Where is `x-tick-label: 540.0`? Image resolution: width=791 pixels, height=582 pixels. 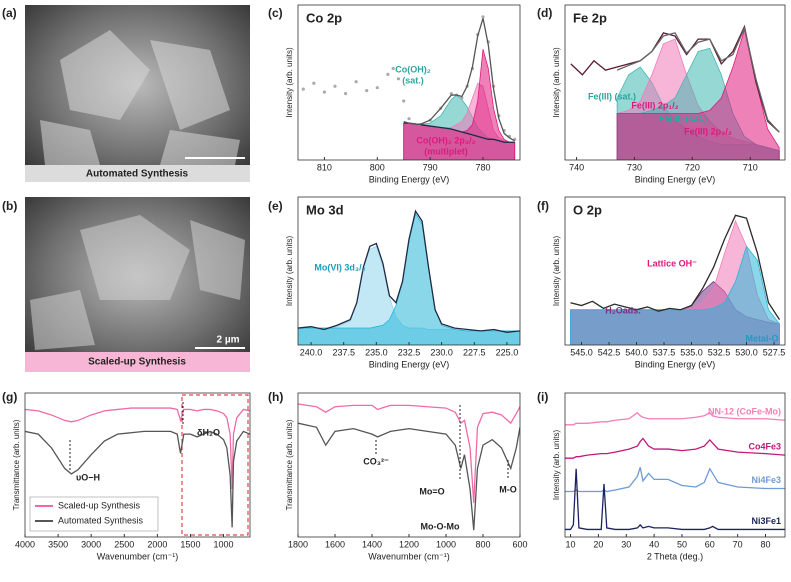 x-tick-label: 540.0 is located at coordinates (636, 352).